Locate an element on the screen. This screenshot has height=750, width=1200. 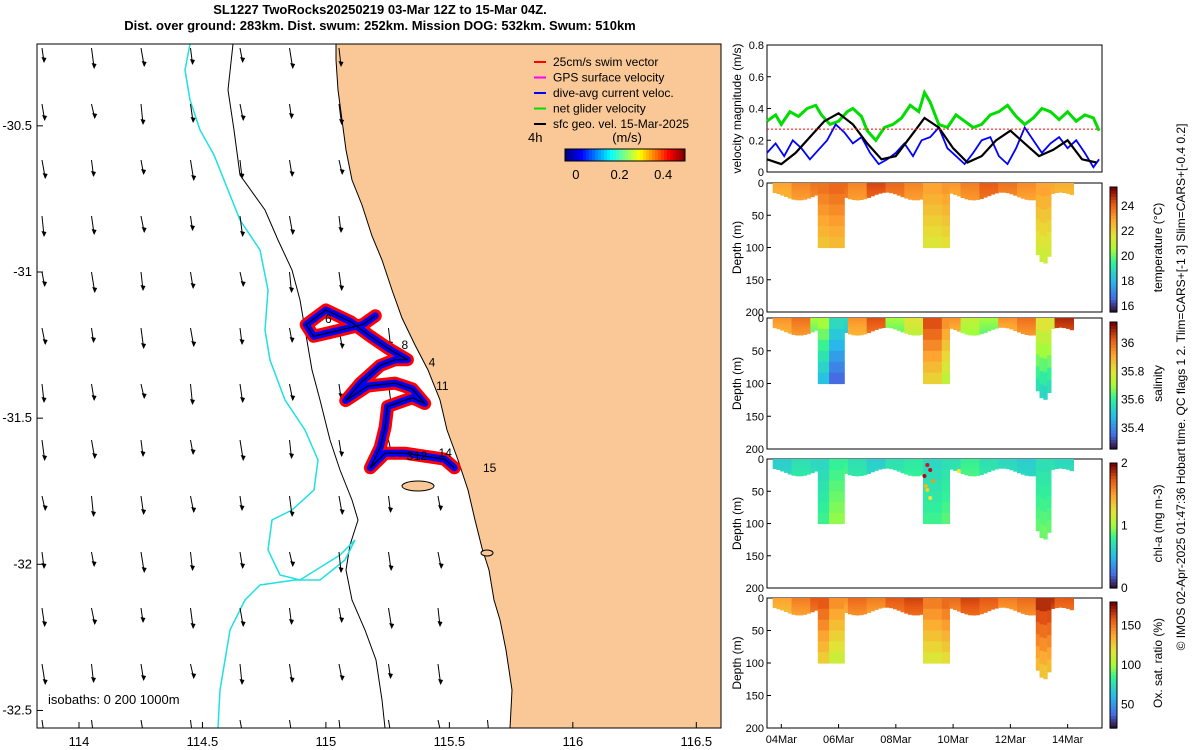
y-tick-label: -32.5 is located at coordinates (17, 709).